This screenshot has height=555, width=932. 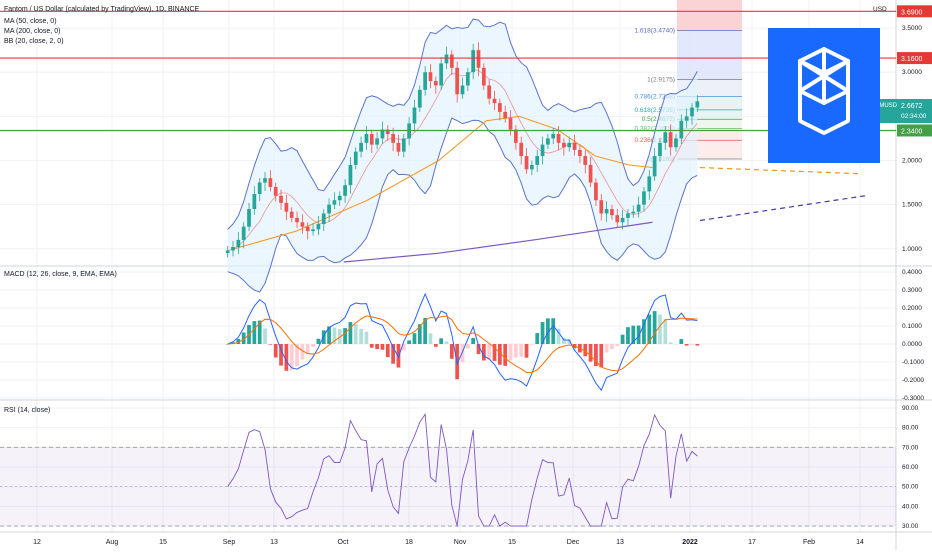 I want to click on y-tick-label: 1.5000, so click(x=912, y=205).